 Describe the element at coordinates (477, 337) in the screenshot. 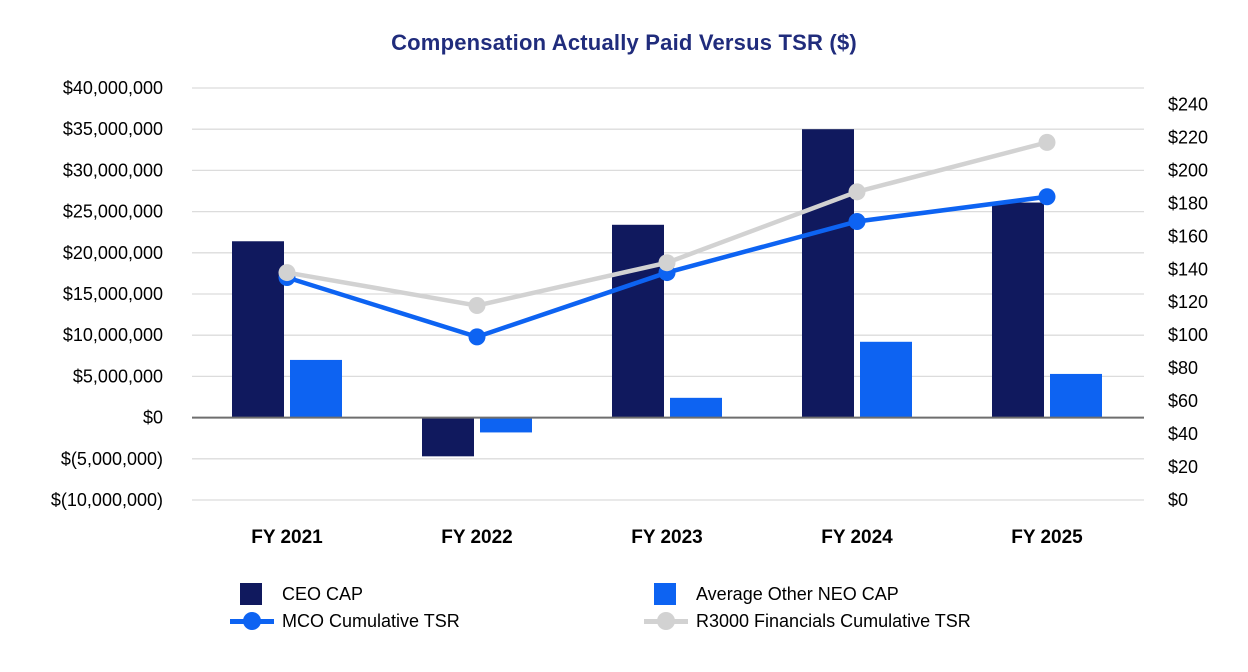

I see `marker-mco-cumulative-tsr-fy-2022` at that location.